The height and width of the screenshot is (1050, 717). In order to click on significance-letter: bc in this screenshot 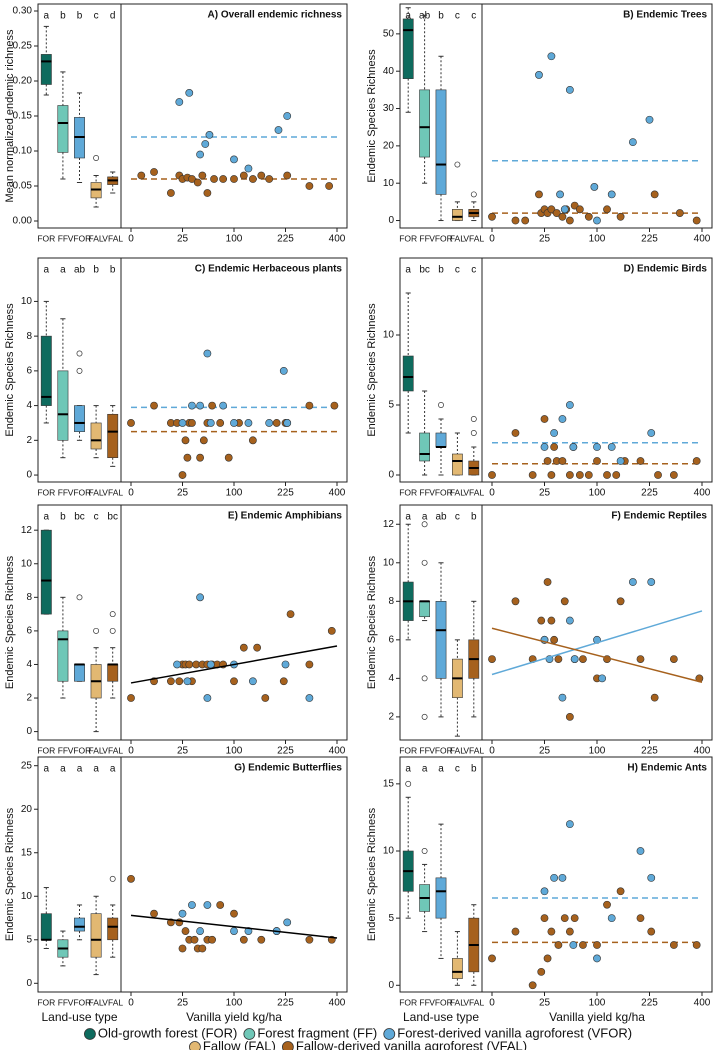, I will do `click(424, 270)`.